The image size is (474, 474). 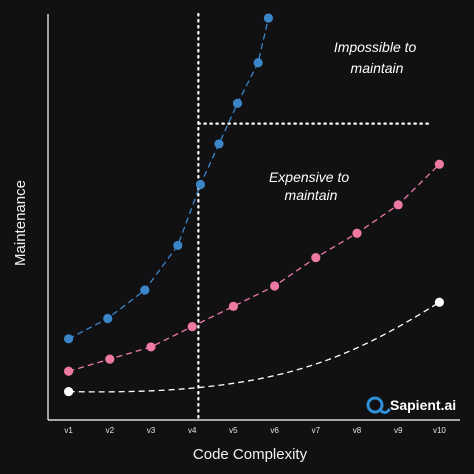 What do you see at coordinates (110, 430) in the screenshot?
I see `x-tick-label-v2: v2` at bounding box center [110, 430].